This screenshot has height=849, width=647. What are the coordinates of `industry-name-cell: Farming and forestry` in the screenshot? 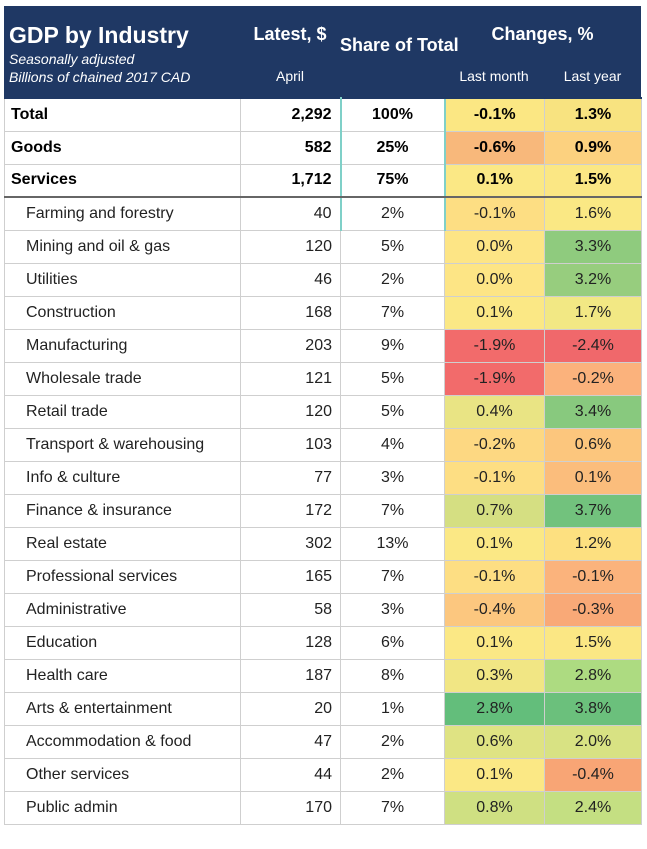 It's located at (122, 213).